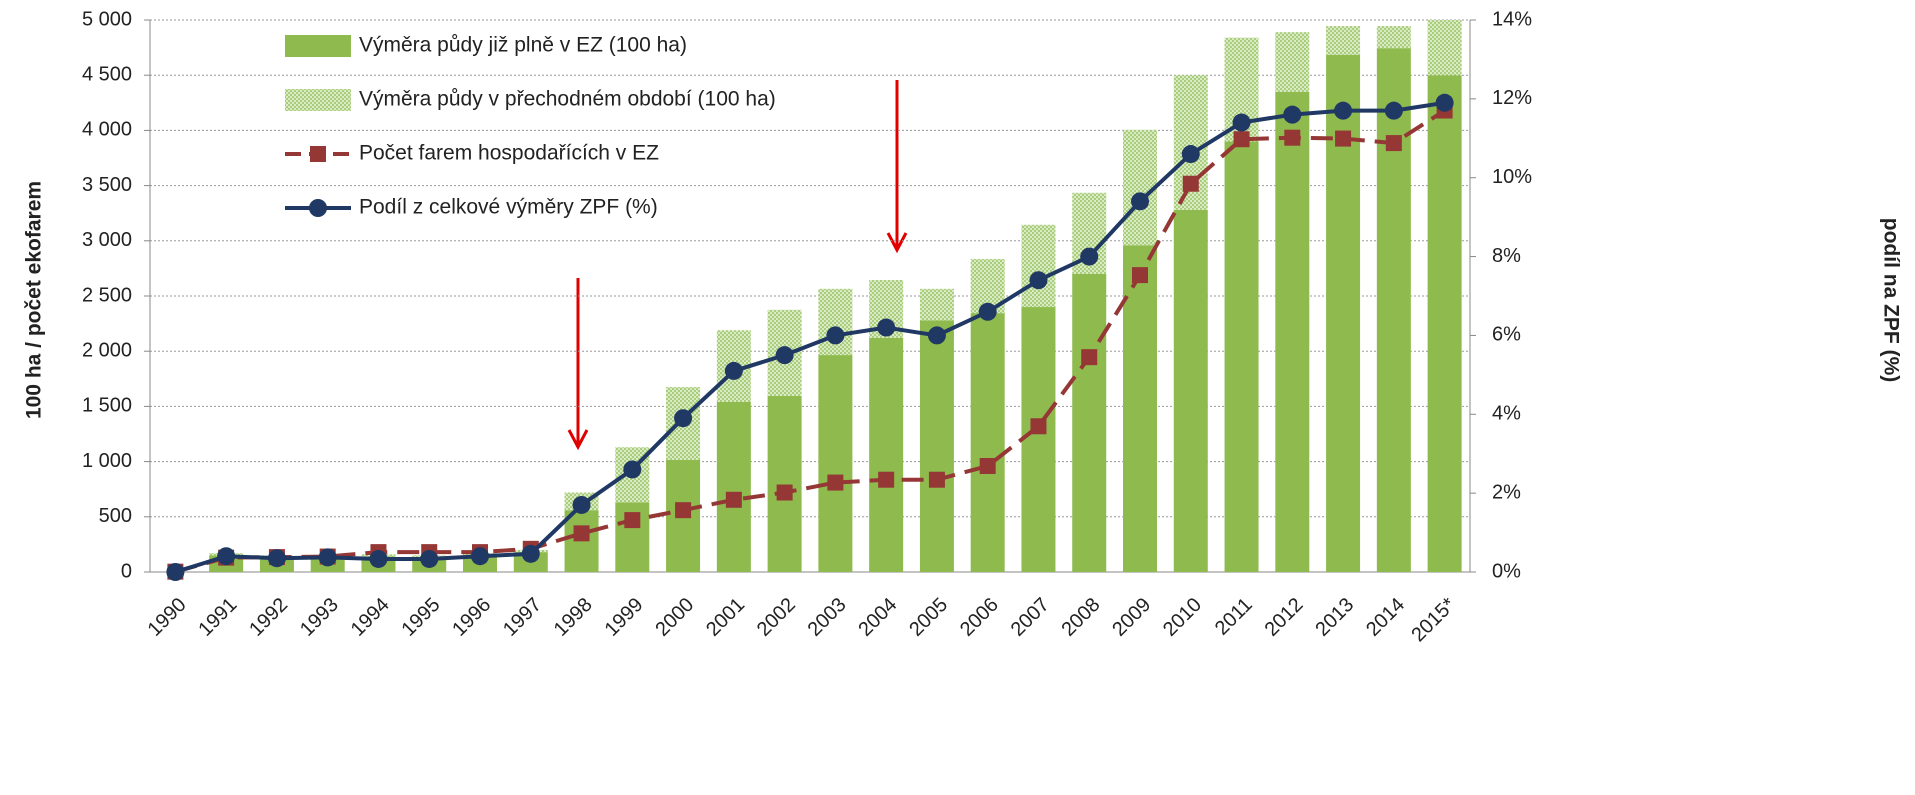 The image size is (1915, 795). Describe the element at coordinates (107, 461) in the screenshot. I see `y-tick-label: 1 000` at that location.